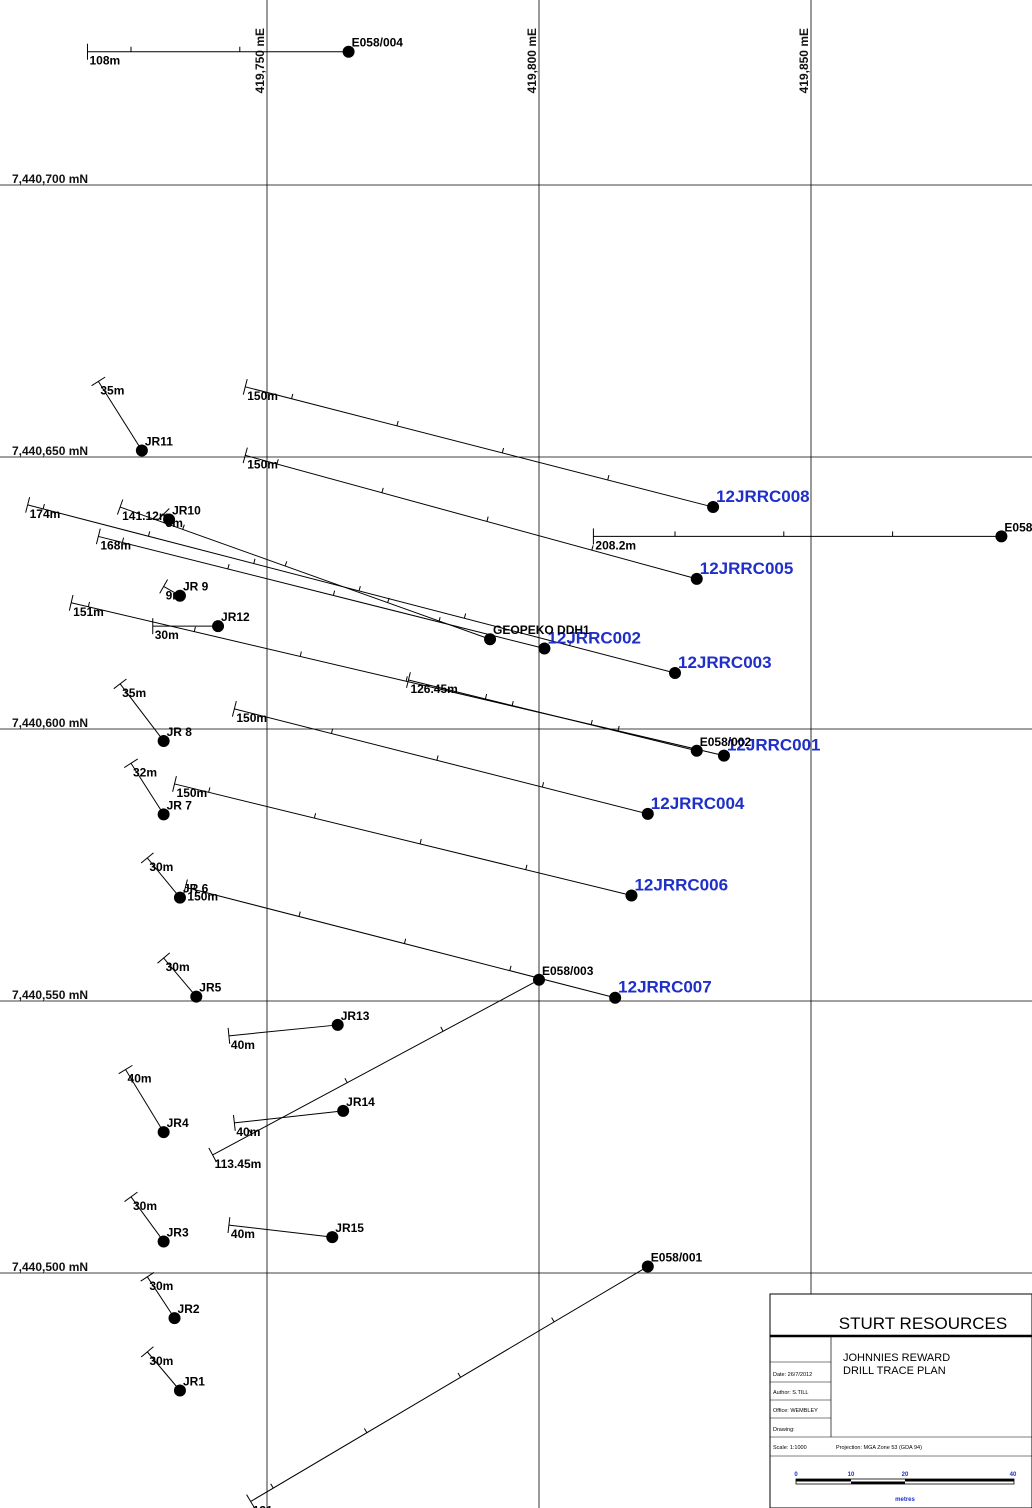 This screenshot has height=1508, width=1032. I want to click on depth-label: 35m, so click(112, 390).